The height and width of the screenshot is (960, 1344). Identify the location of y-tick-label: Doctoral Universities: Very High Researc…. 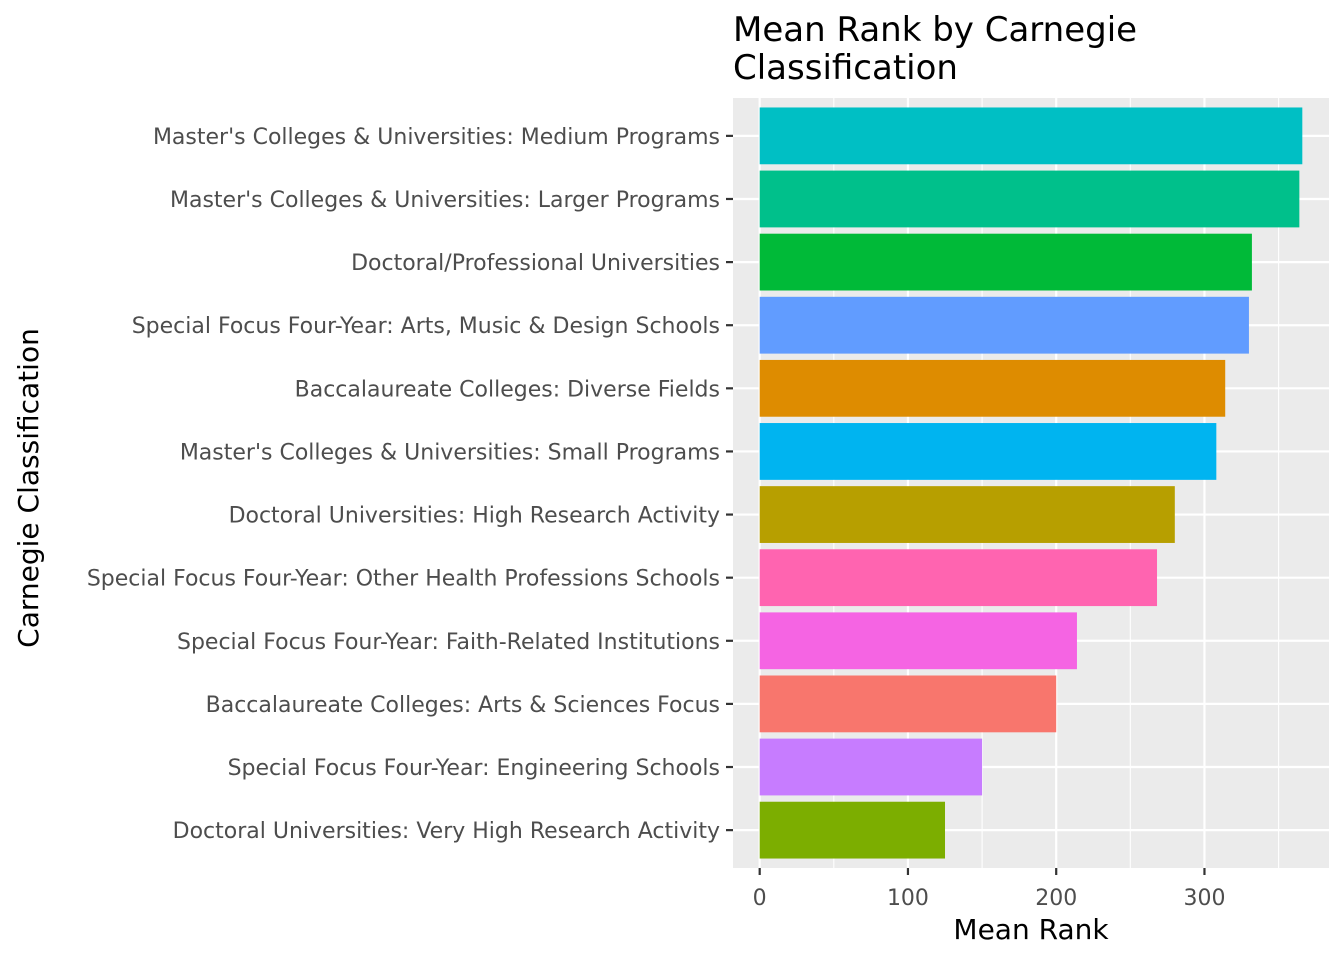
(446, 831).